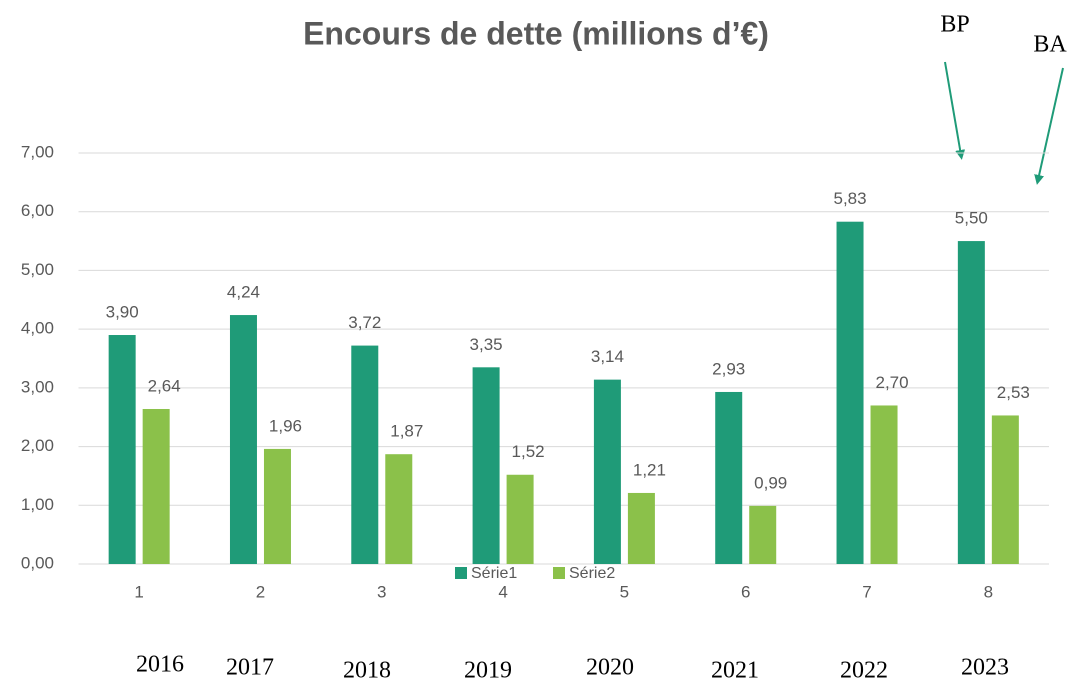  What do you see at coordinates (735, 670) in the screenshot?
I see `year-label: 2021` at bounding box center [735, 670].